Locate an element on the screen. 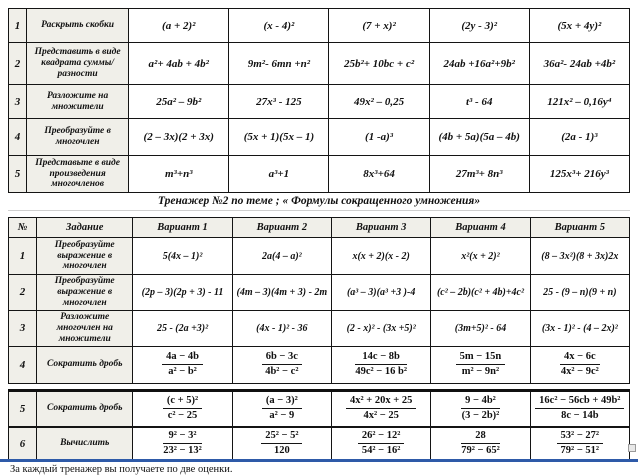  fraction: 53² − 27² 79² − 51² is located at coordinates (580, 443).